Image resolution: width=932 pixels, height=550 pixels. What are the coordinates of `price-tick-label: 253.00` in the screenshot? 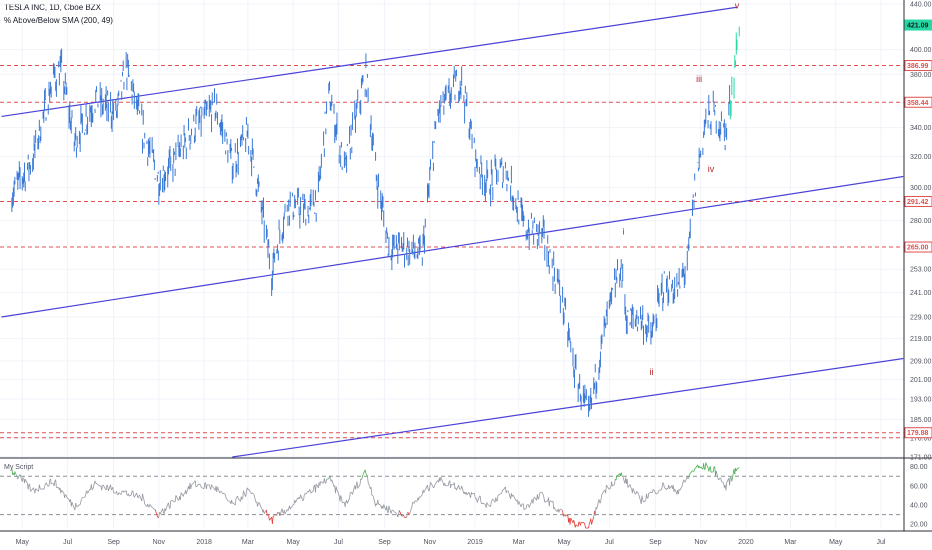 It's located at (921, 270).